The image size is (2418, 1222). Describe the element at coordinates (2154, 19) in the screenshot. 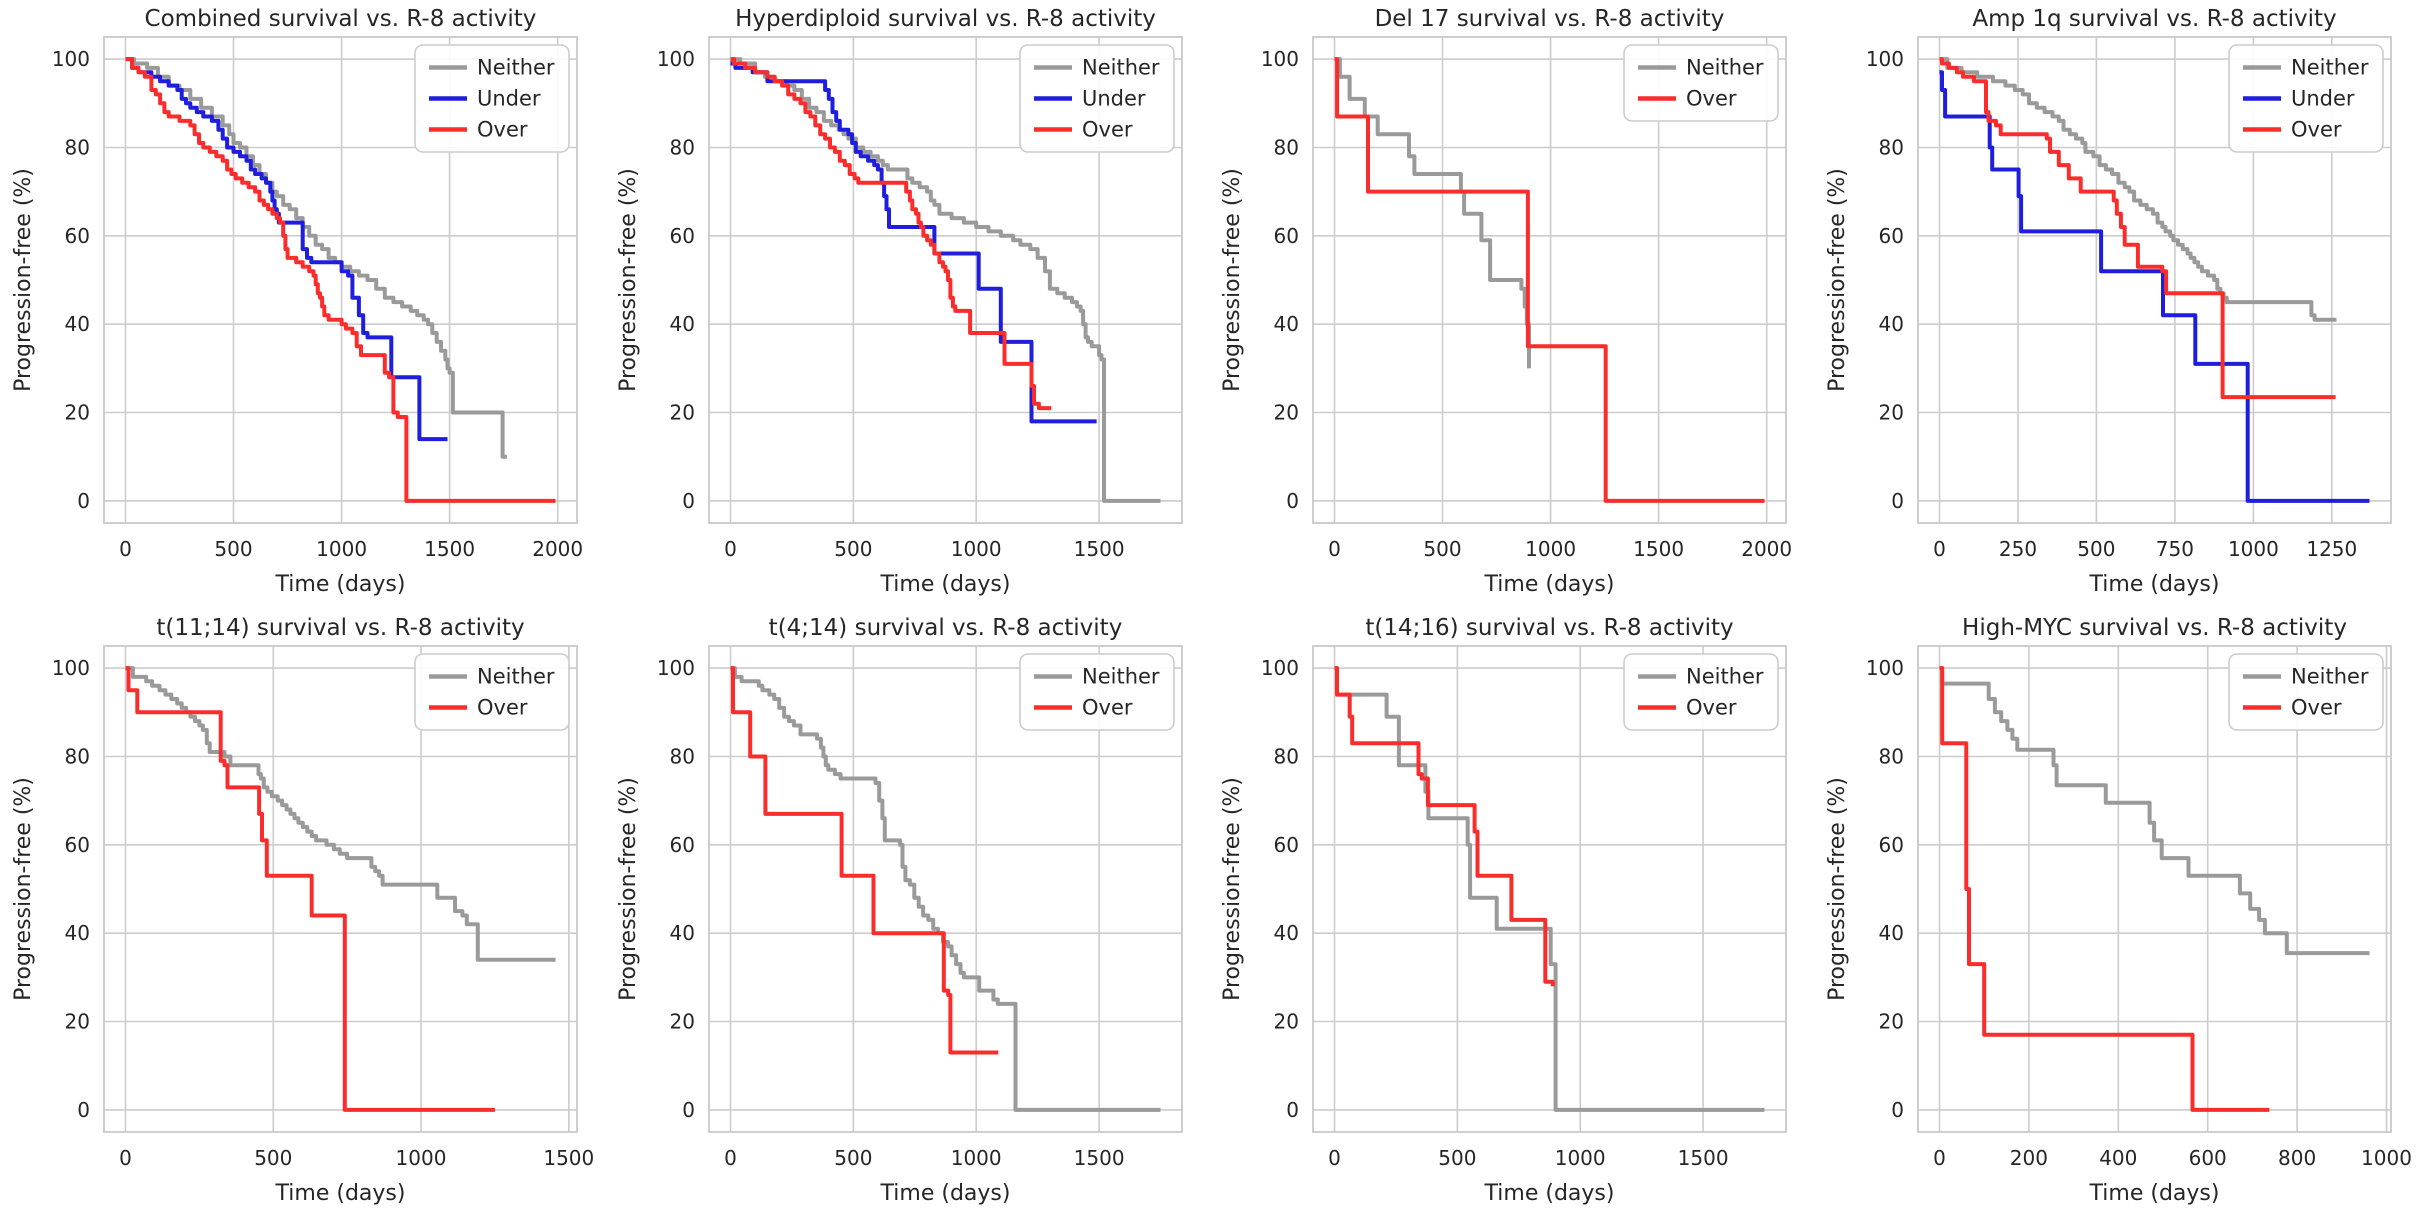

I see `subplot-title: Amp 1q survival vs. R-8 activity` at that location.